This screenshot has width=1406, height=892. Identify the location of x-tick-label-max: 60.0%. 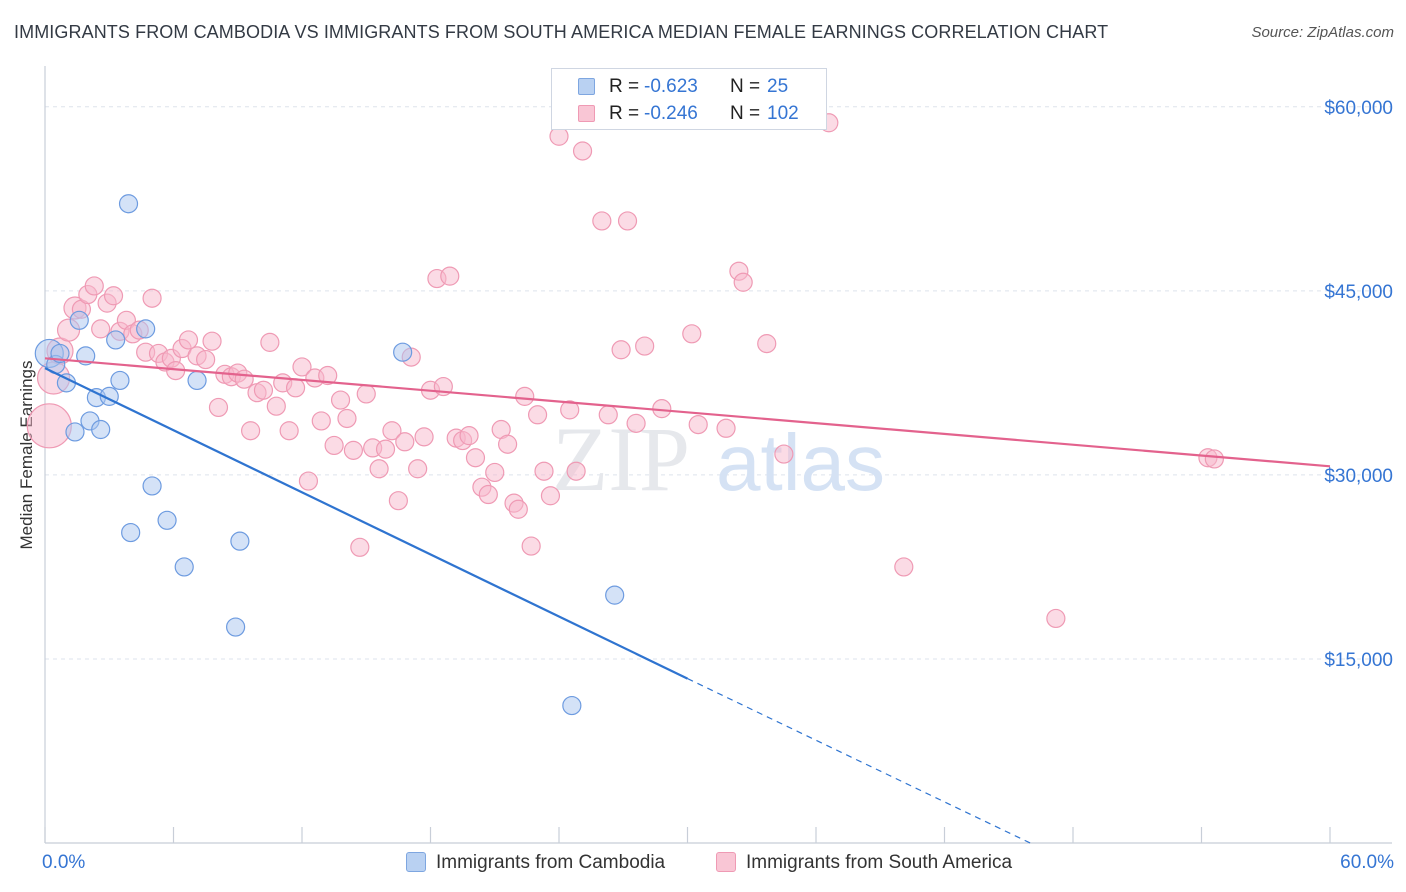
(1367, 862).